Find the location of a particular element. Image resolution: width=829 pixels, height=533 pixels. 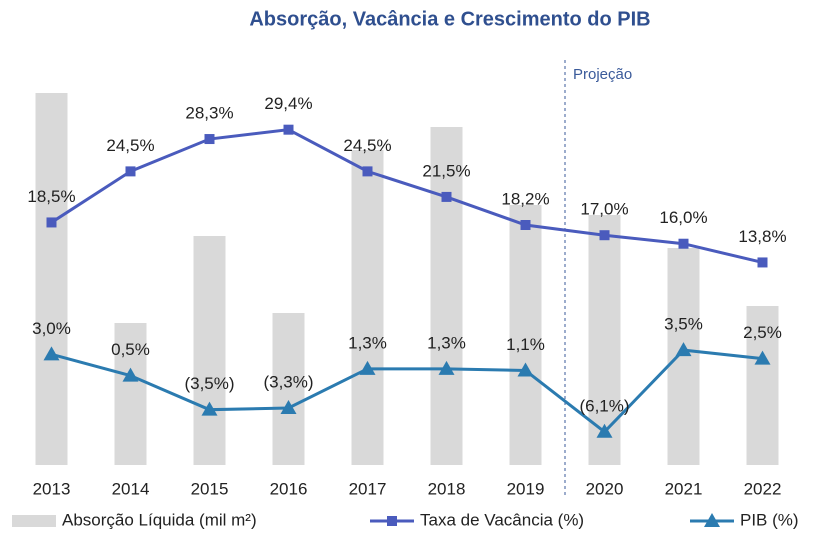

x-tick-label: 2016 is located at coordinates (289, 488).